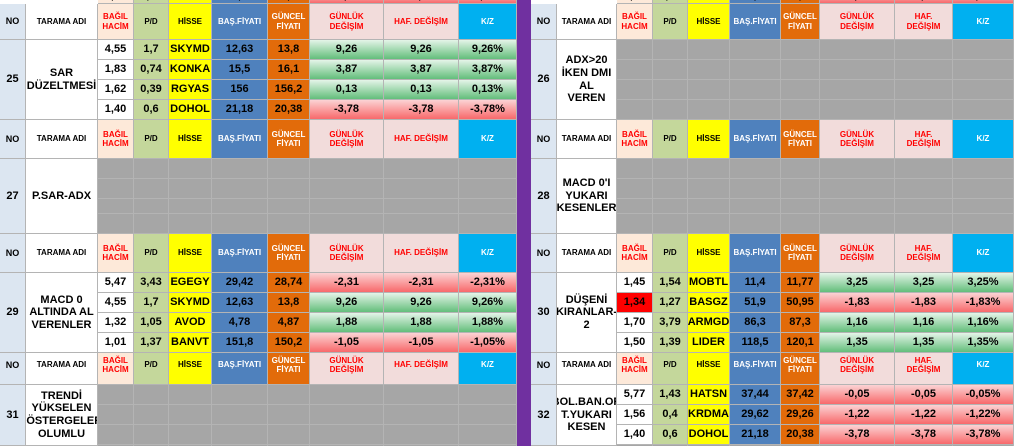  Describe the element at coordinates (587, 415) in the screenshot. I see `scan-name: BOL.BAN.OR T.YUKARI KESEN` at that location.